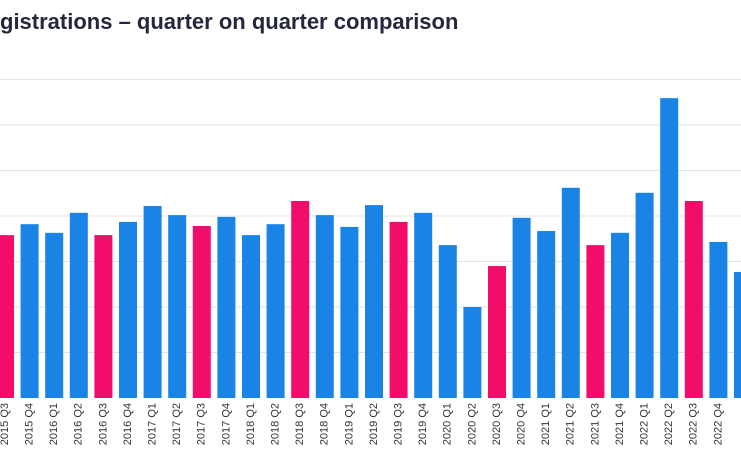 The width and height of the screenshot is (741, 464). I want to click on x-tick-label: 2017 Q1, so click(153, 424).